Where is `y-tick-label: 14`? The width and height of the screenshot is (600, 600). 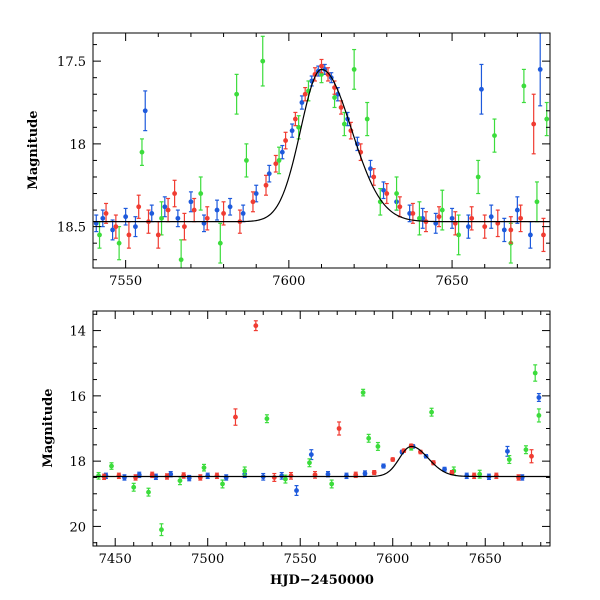 y-tick-label: 14 is located at coordinates (77, 332).